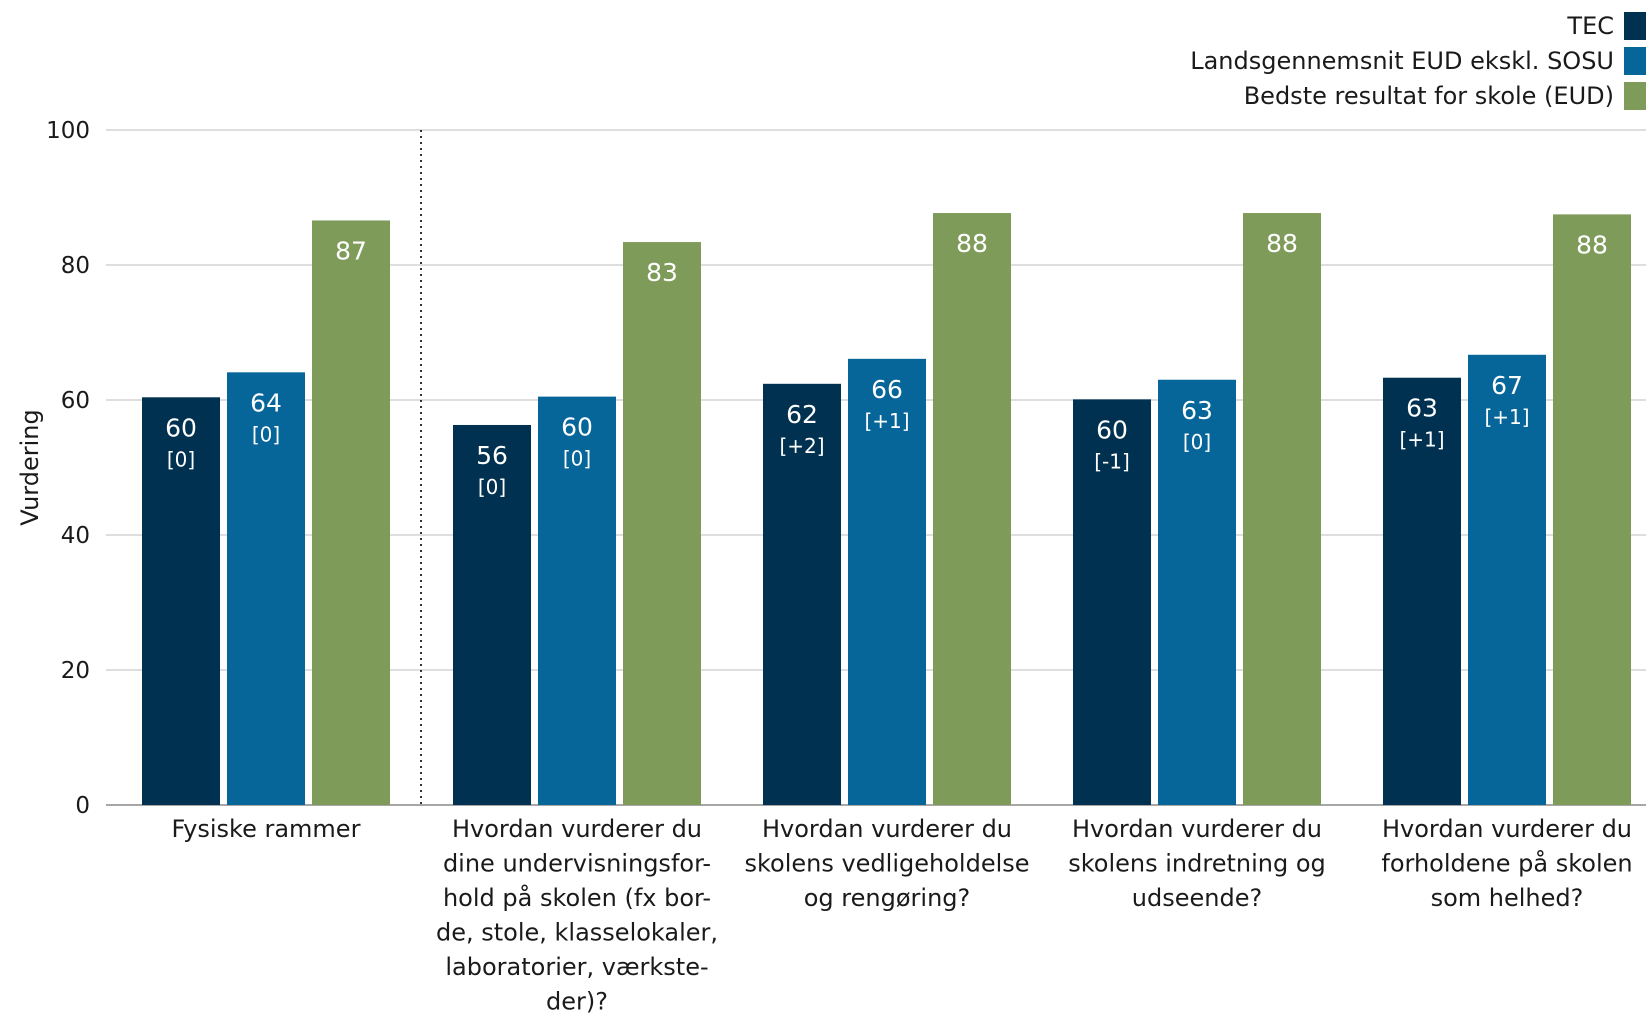 The height and width of the screenshot is (1016, 1646). Describe the element at coordinates (1590, 25) in the screenshot. I see `legend-label: TEC` at that location.